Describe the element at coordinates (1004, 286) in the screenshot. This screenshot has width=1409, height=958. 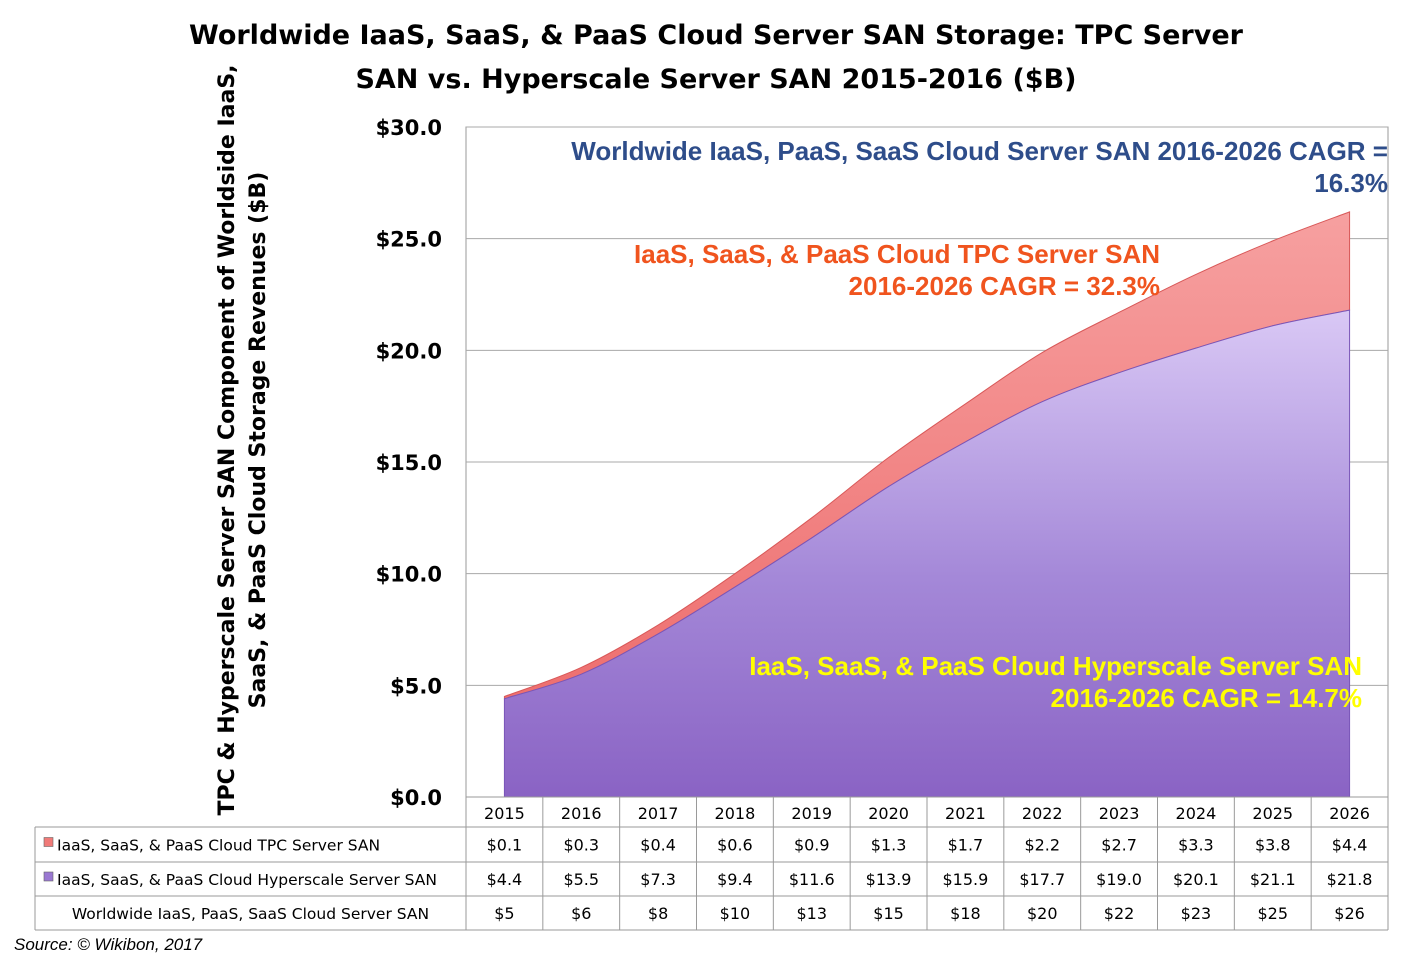
I see `annotation-1-line-1: 2016-2026 CAGR = 32.3%` at that location.